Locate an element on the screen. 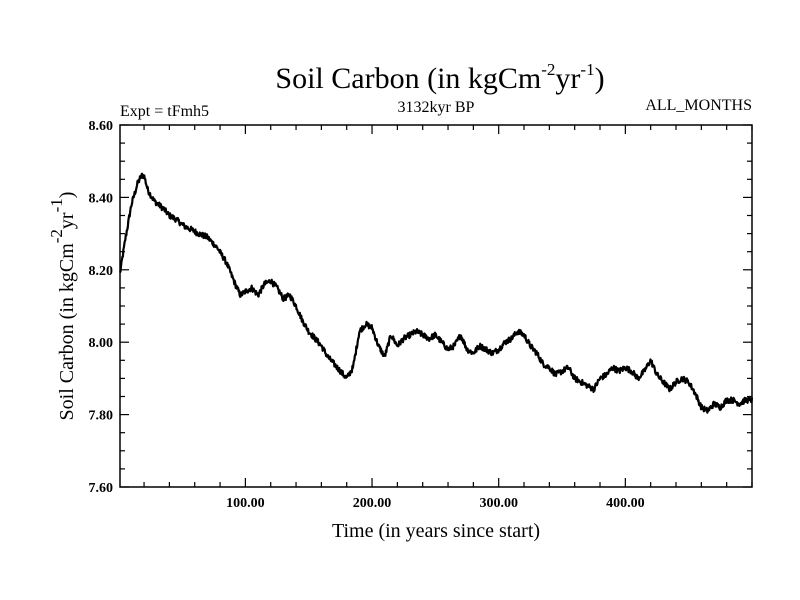 This screenshot has height=600, width=800. y-tick-label: 7.60 is located at coordinates (101, 488).